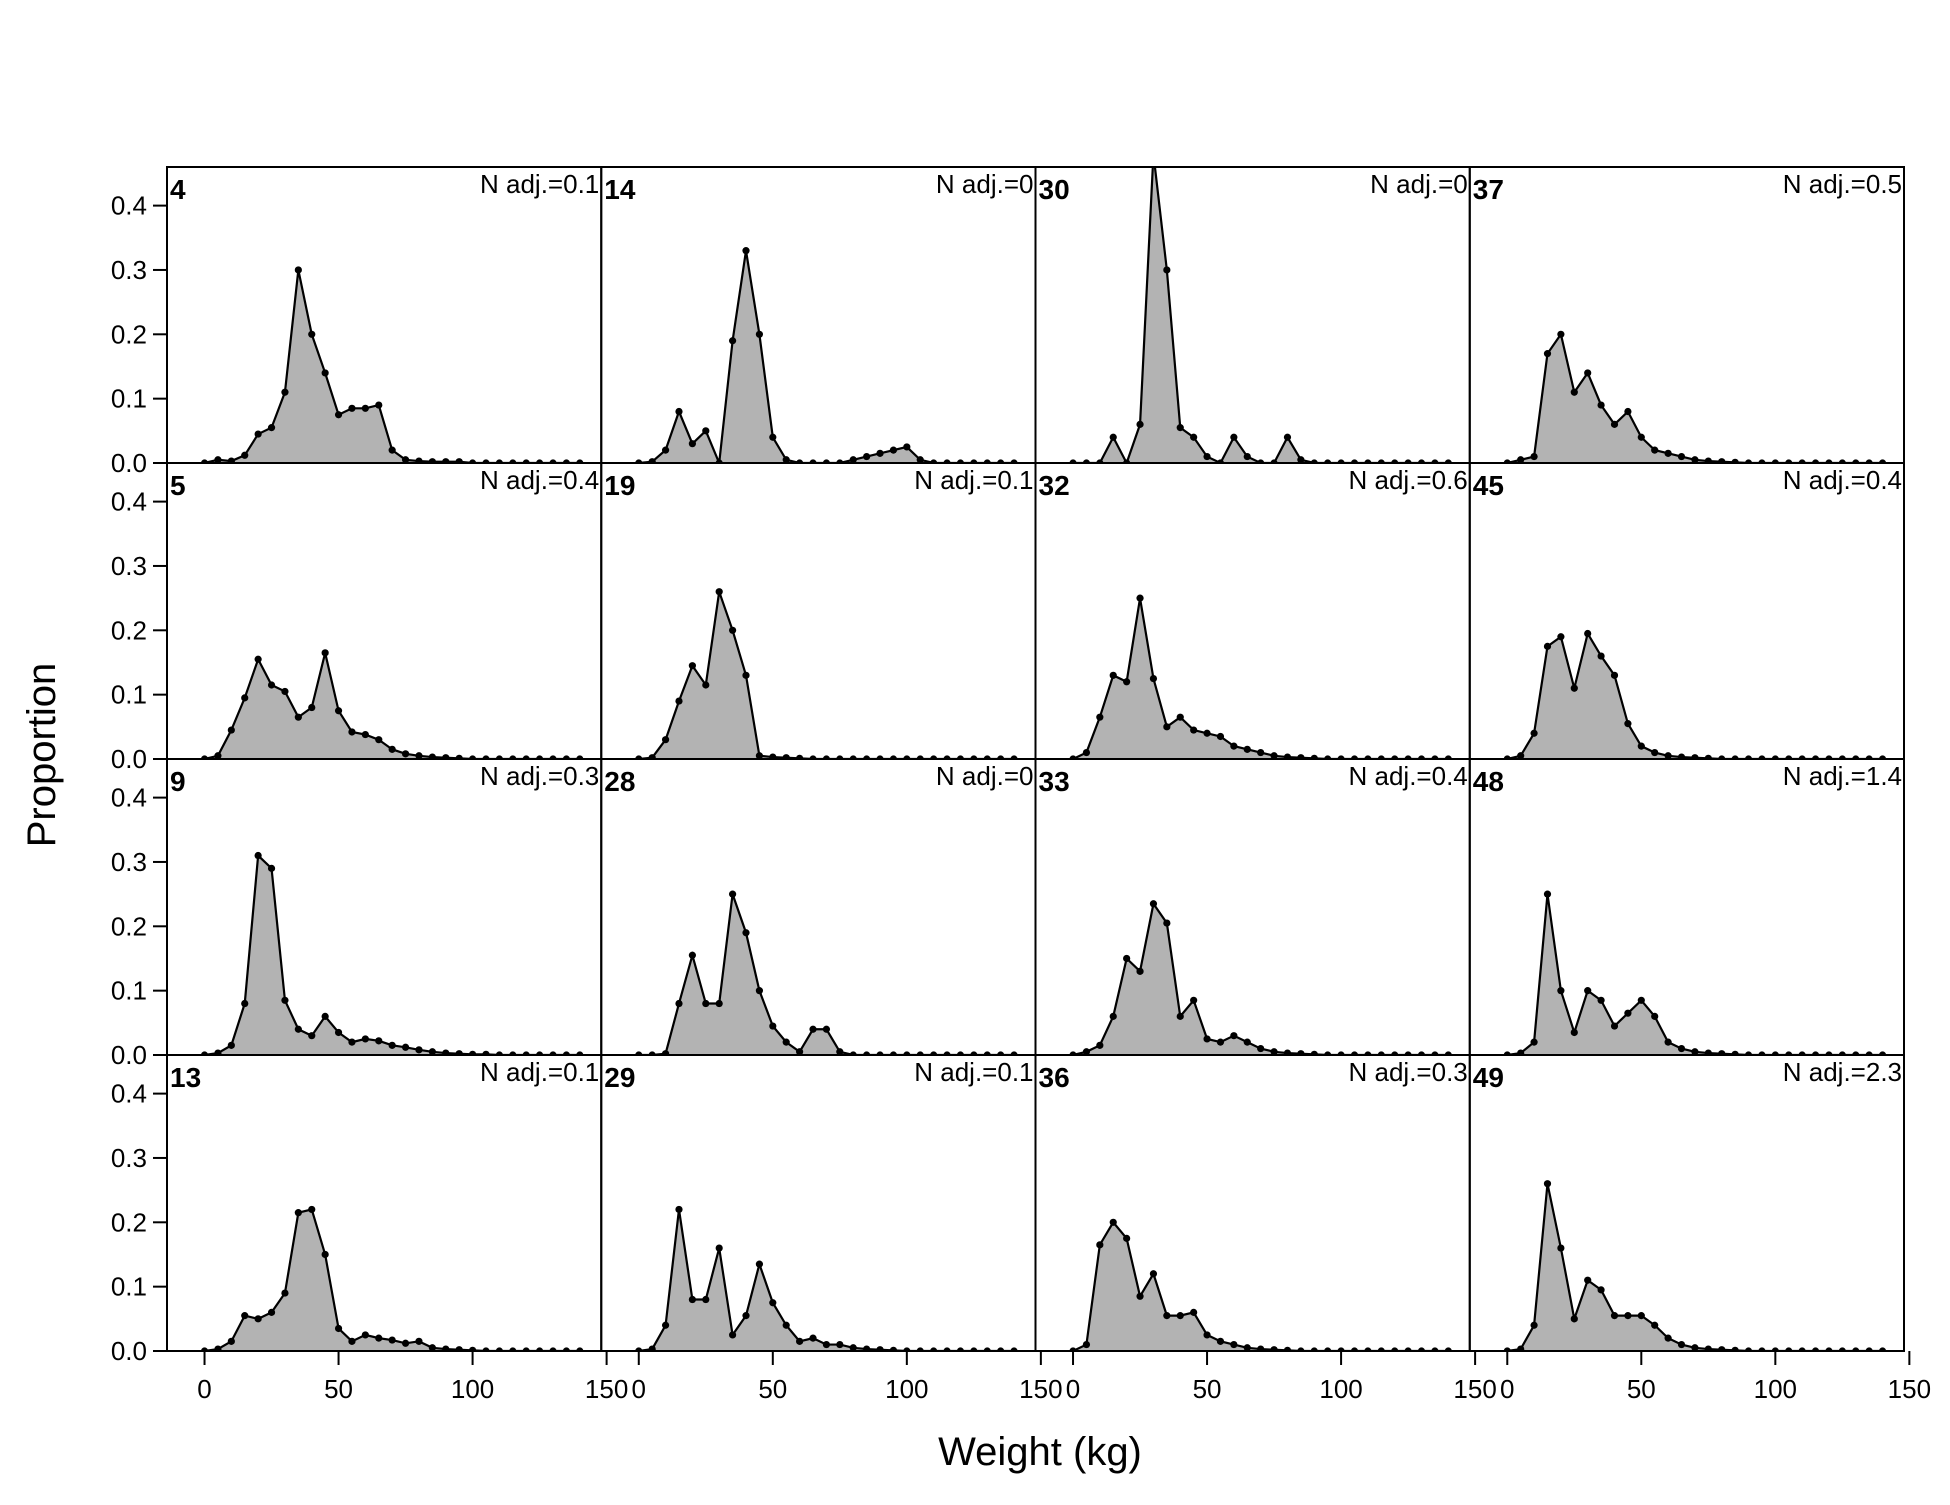 The height and width of the screenshot is (1505, 1950). What do you see at coordinates (129, 1055) in the screenshot?
I see `y-tick-label: 0.0` at bounding box center [129, 1055].